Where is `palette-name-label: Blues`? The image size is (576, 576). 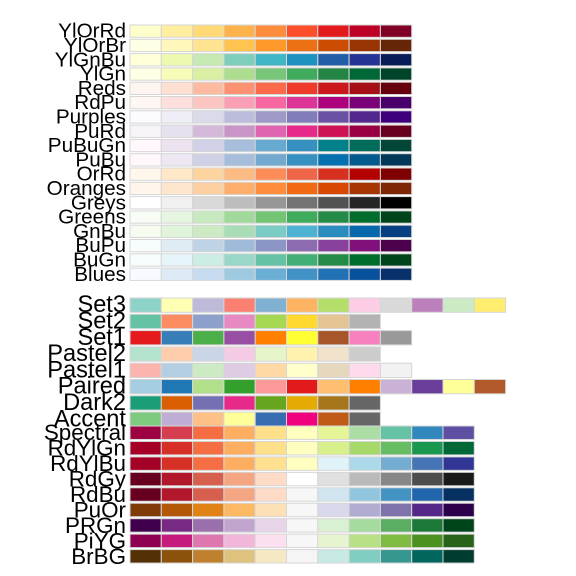 palette-name-label: Blues is located at coordinates (100, 274).